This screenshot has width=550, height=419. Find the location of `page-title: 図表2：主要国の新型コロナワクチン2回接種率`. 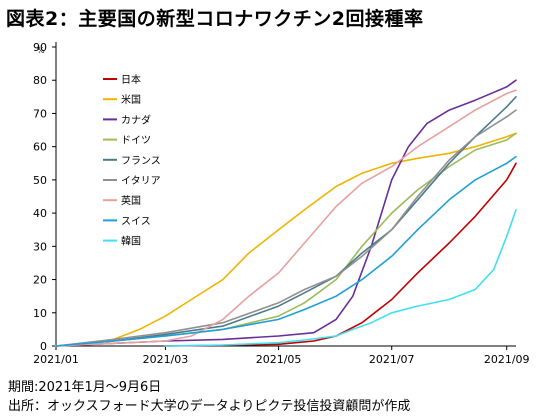

page-title: 図表2：主要国の新型コロナワクチン2回接種率 is located at coordinates (215, 19).